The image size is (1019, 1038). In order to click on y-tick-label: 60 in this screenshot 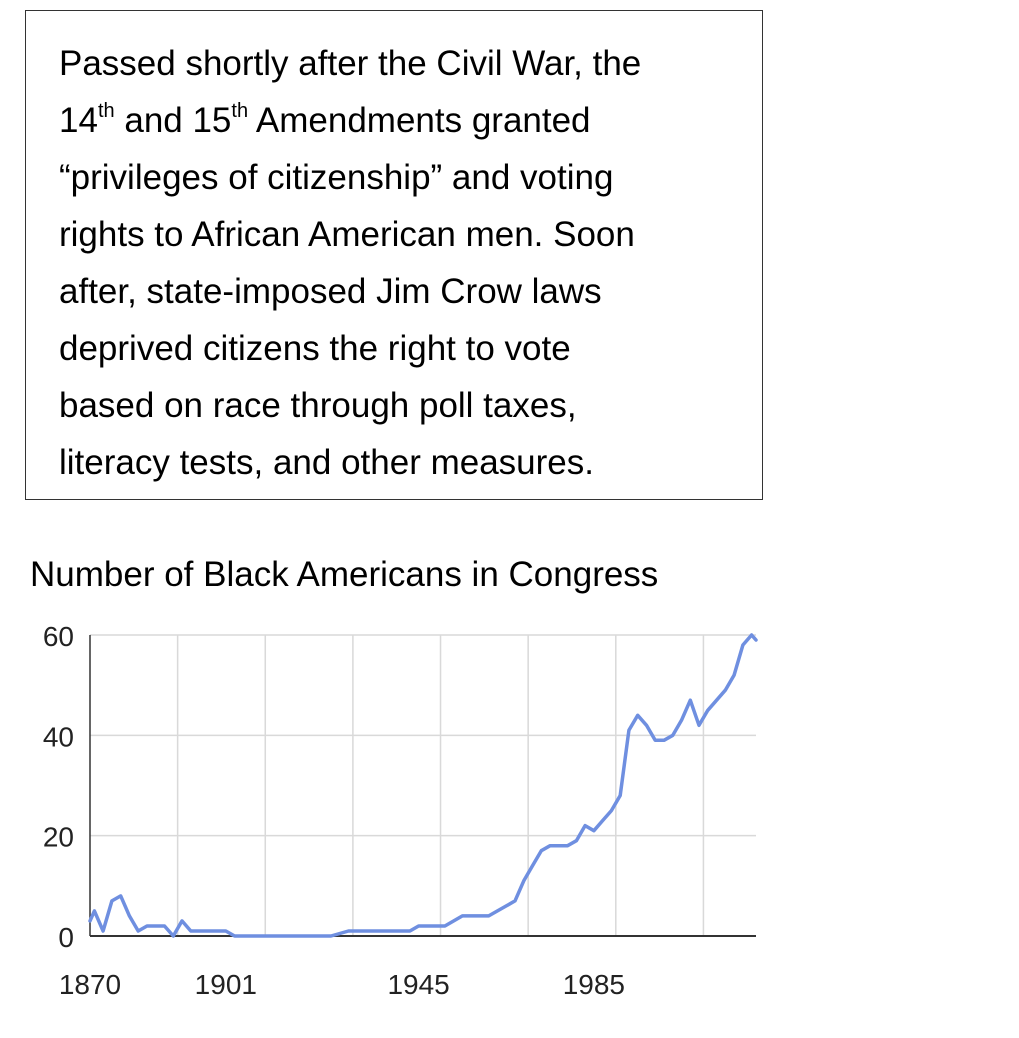, I will do `click(58, 636)`.